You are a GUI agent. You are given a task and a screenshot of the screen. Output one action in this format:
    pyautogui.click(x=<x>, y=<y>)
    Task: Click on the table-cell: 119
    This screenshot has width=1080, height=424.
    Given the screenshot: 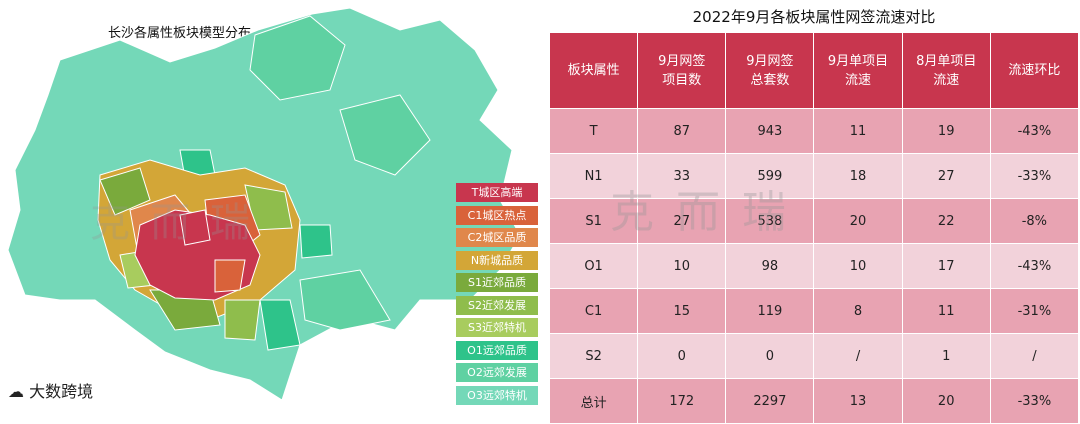 What is the action you would take?
    pyautogui.click(x=770, y=311)
    